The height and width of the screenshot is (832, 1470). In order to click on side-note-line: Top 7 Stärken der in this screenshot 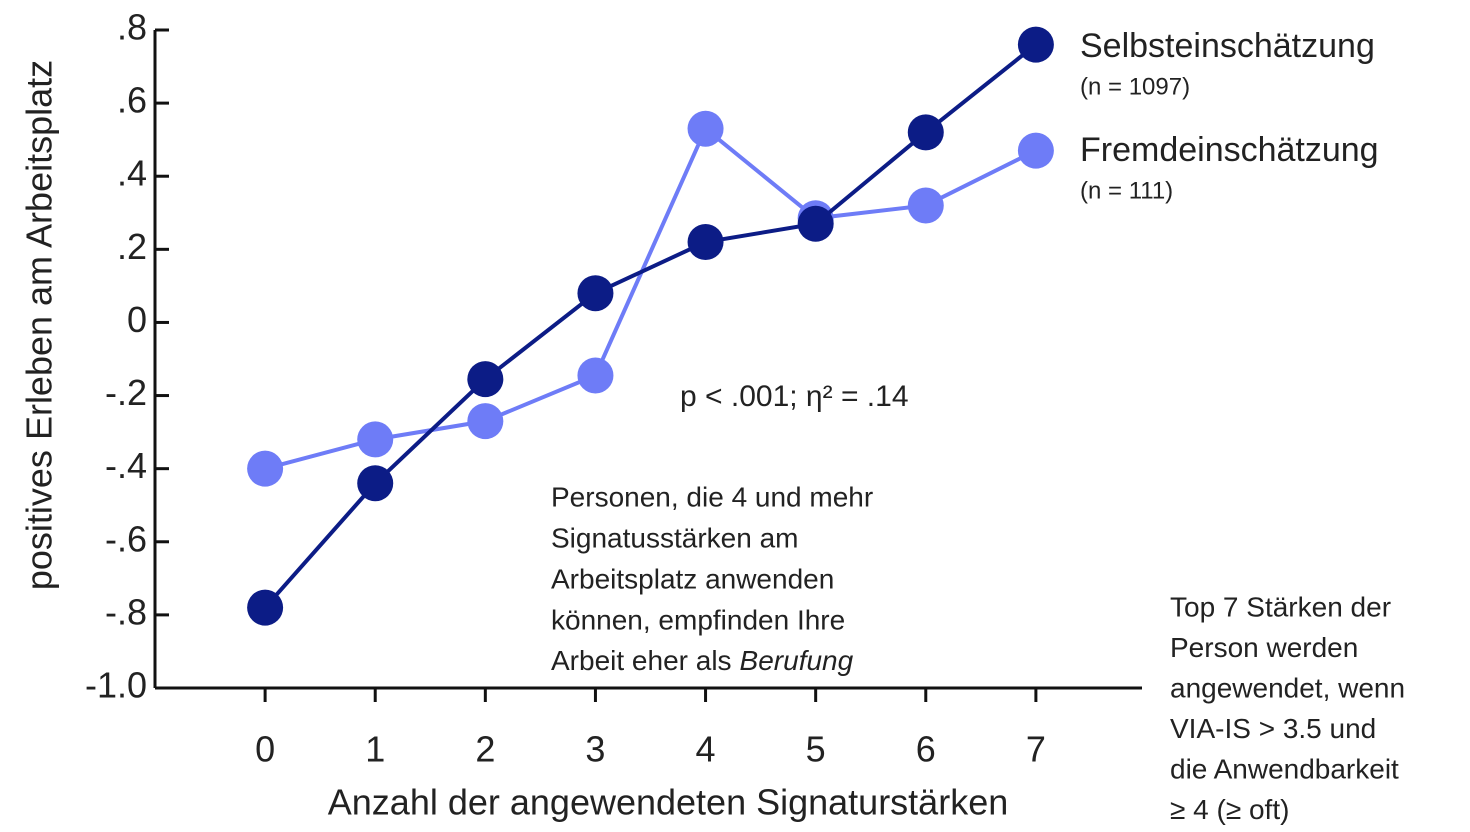, I will do `click(1280, 606)`.